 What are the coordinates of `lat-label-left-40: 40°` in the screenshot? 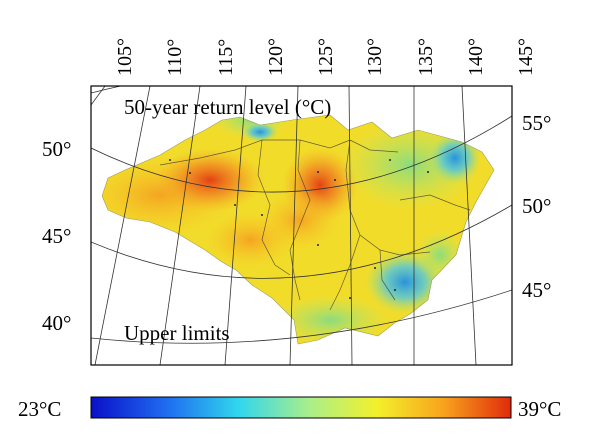 It's located at (56, 323).